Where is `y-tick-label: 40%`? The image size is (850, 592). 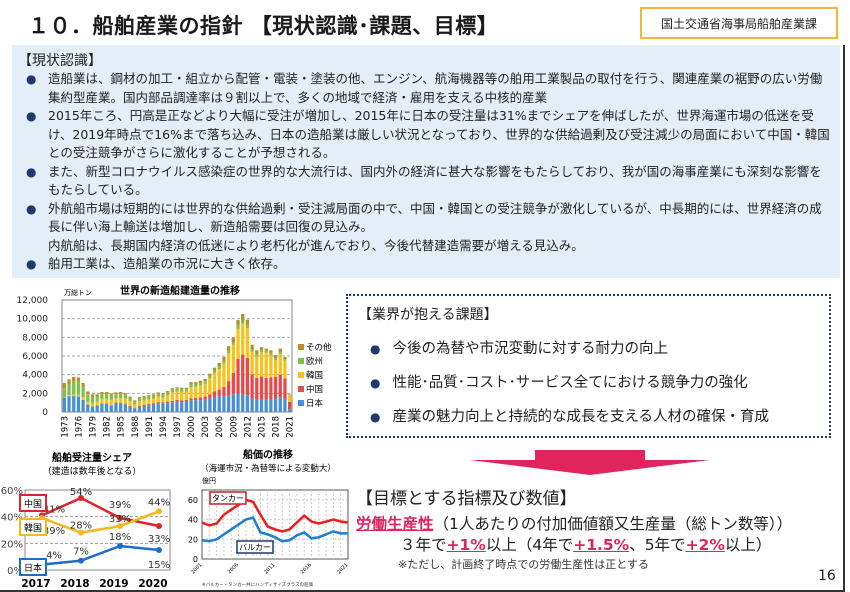 y-tick-label: 40% is located at coordinates (12, 518).